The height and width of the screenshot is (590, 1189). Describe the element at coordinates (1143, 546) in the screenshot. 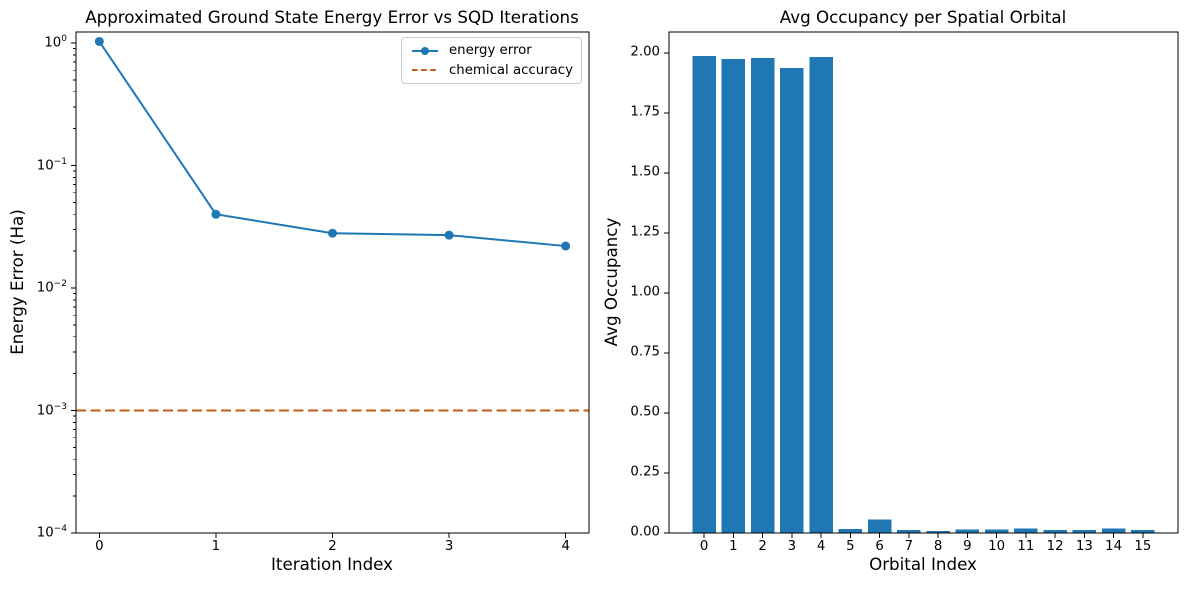

I see `right-x-tick-label: 15` at that location.